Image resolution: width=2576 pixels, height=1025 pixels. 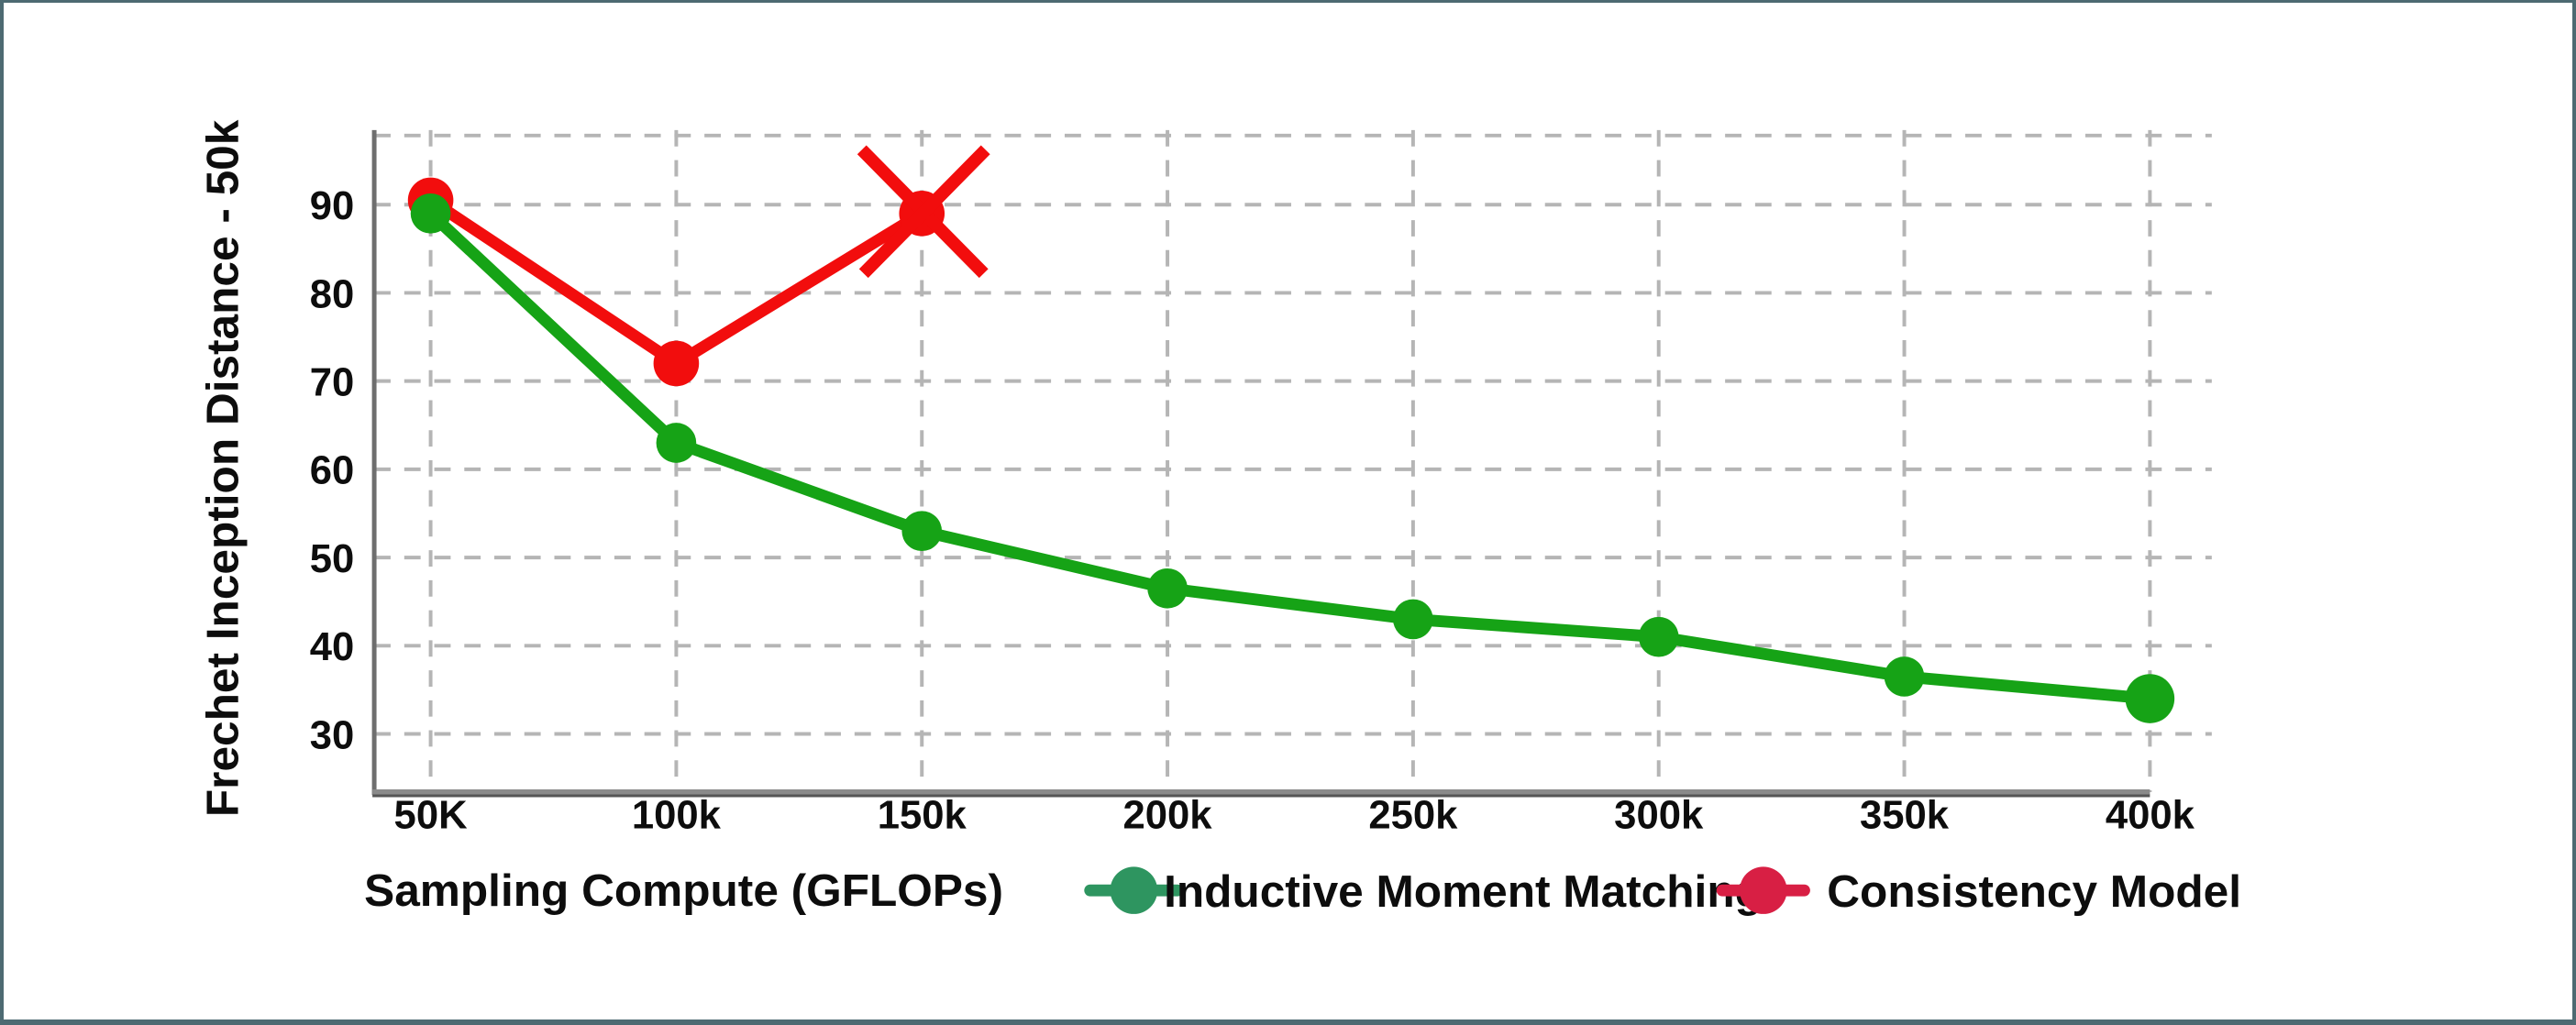 What do you see at coordinates (1763, 890) in the screenshot?
I see `legend-dot-red` at bounding box center [1763, 890].